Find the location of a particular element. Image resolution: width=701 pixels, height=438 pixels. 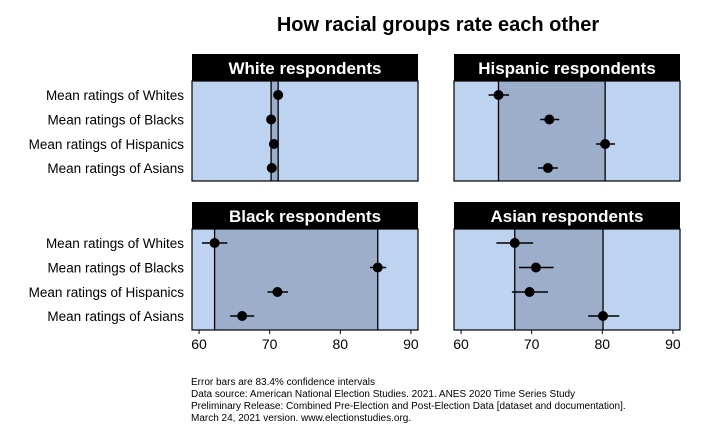

panel: White respondents is located at coordinates (305, 118).